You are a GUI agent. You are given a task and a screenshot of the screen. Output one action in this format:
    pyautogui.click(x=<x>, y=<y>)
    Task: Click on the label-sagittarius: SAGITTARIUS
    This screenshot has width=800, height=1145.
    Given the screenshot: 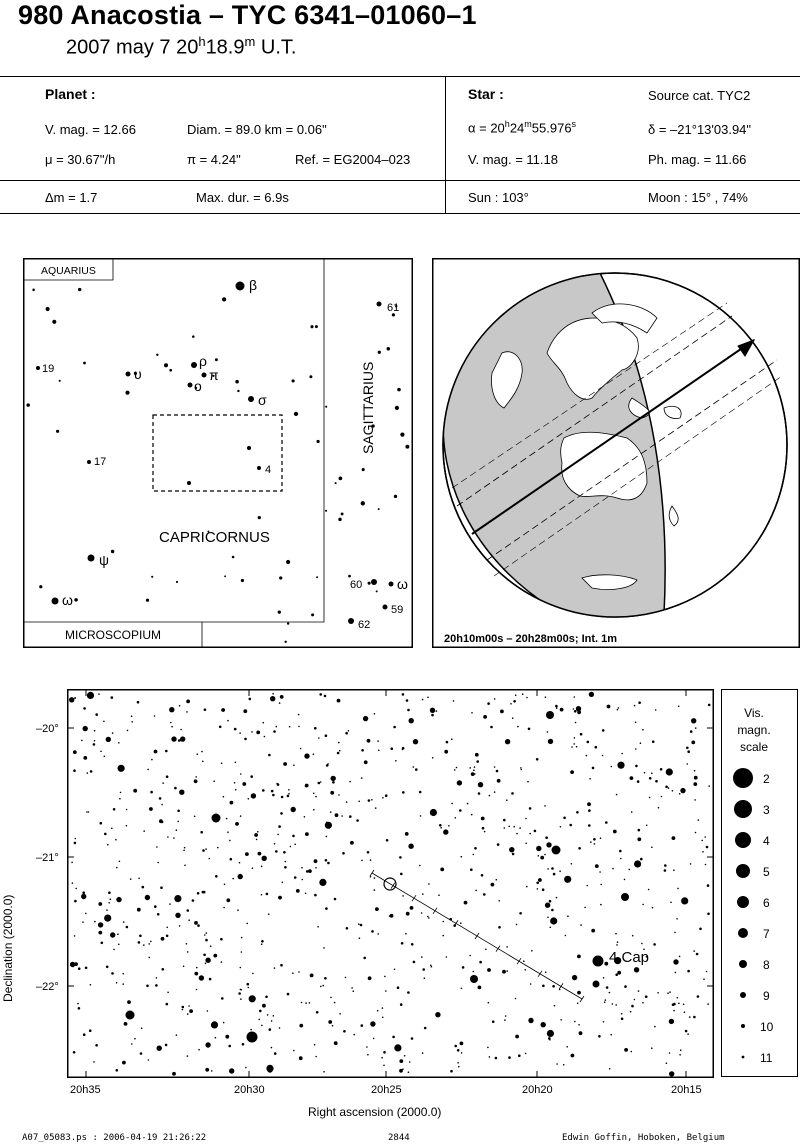 What is the action you would take?
    pyautogui.click(x=368, y=408)
    